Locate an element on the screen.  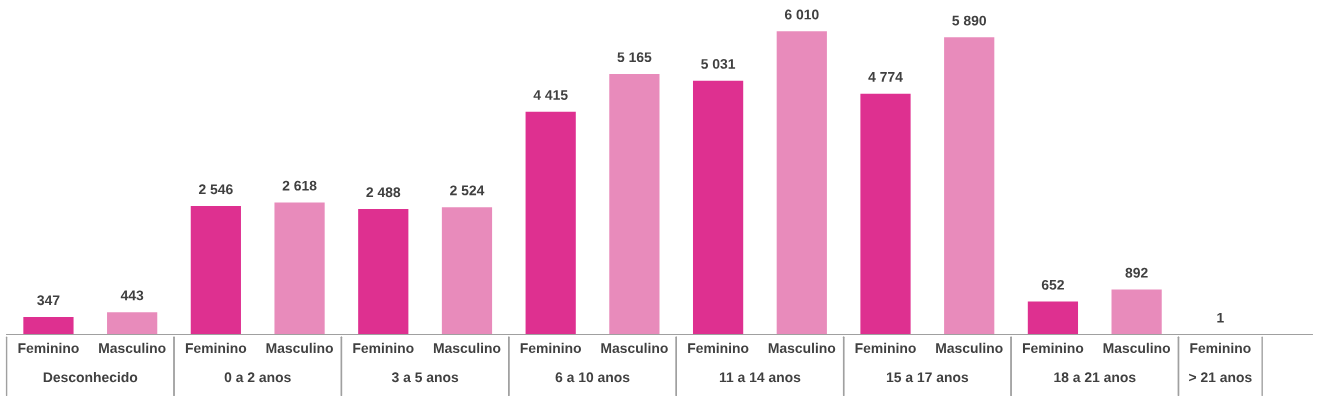
data-label: 4 774 is located at coordinates (885, 77).